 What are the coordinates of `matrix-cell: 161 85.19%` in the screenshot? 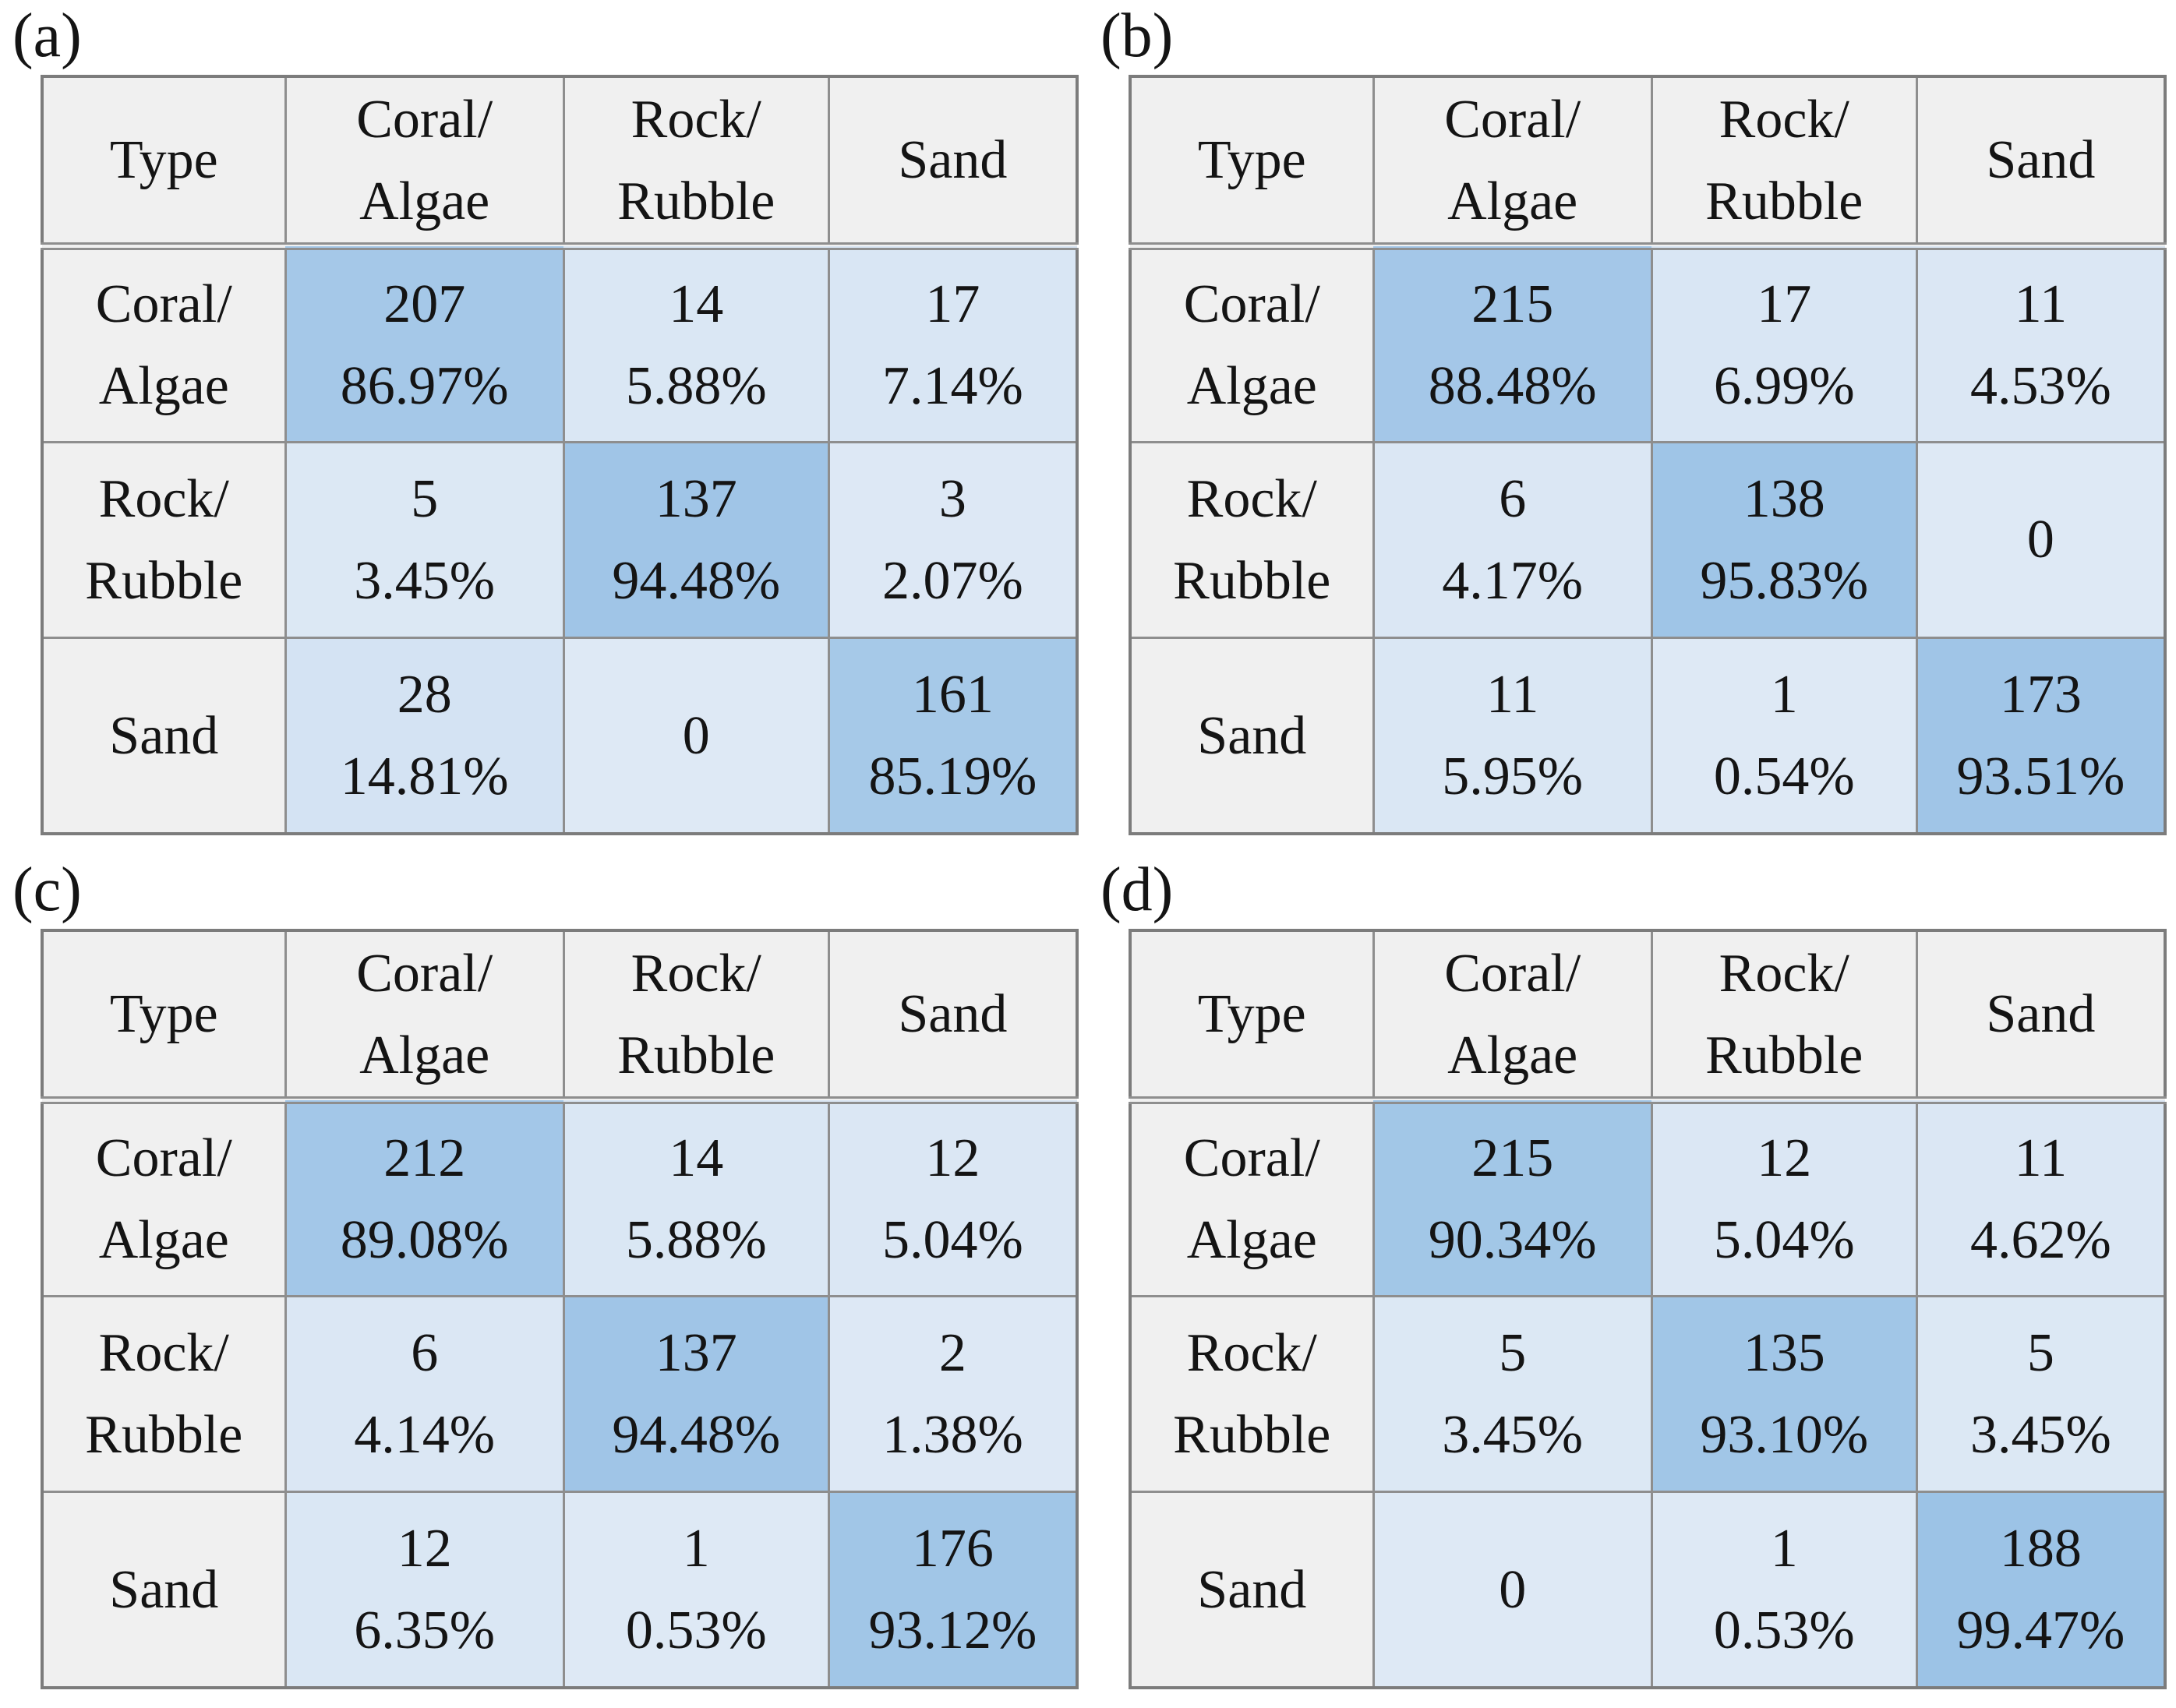 It's located at (953, 736).